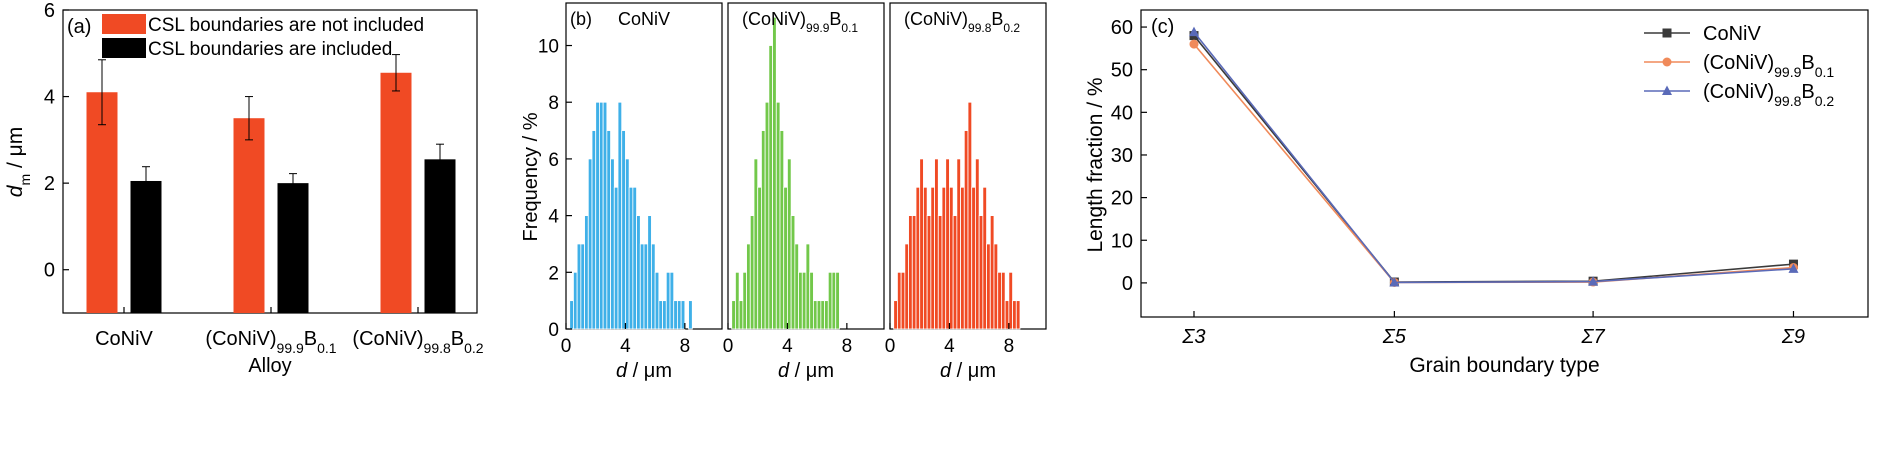  I want to click on y-tick-label-c: 20, so click(1122, 199).